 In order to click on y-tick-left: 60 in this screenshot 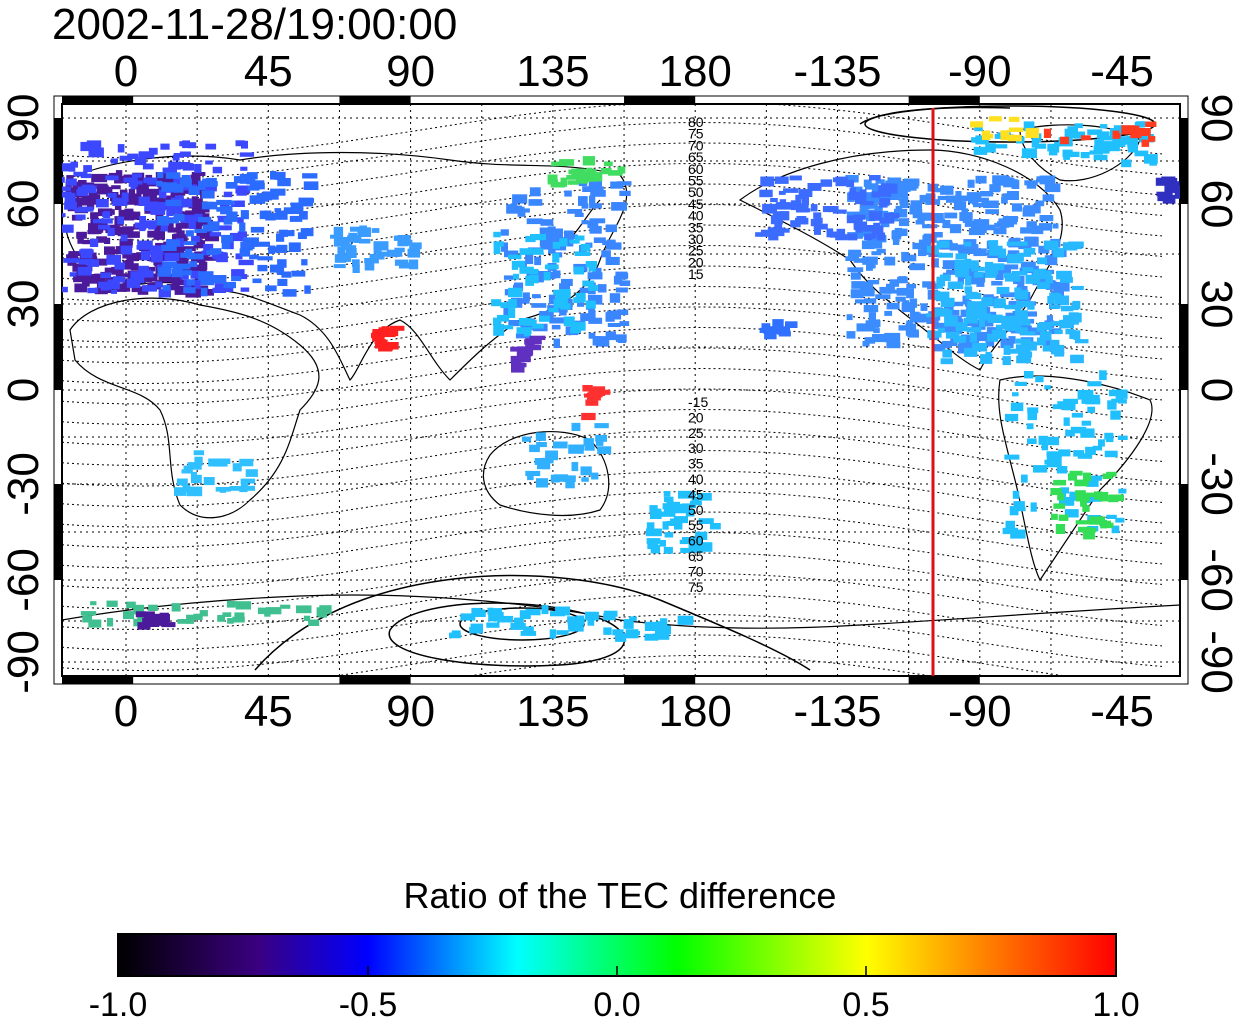, I will do `click(24, 204)`.